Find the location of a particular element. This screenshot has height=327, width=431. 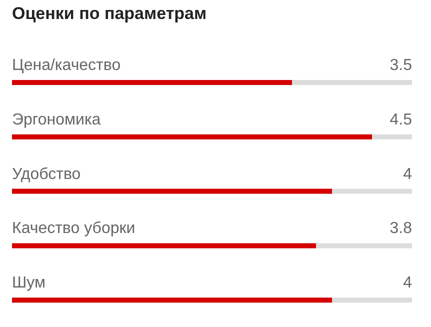

data-label: 4.5 is located at coordinates (401, 119).